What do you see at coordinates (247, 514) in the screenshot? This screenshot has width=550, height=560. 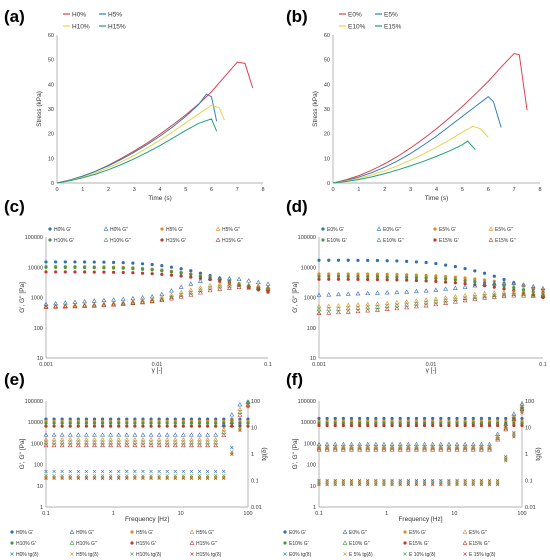 I see `x-tick-label: 100` at bounding box center [247, 514].